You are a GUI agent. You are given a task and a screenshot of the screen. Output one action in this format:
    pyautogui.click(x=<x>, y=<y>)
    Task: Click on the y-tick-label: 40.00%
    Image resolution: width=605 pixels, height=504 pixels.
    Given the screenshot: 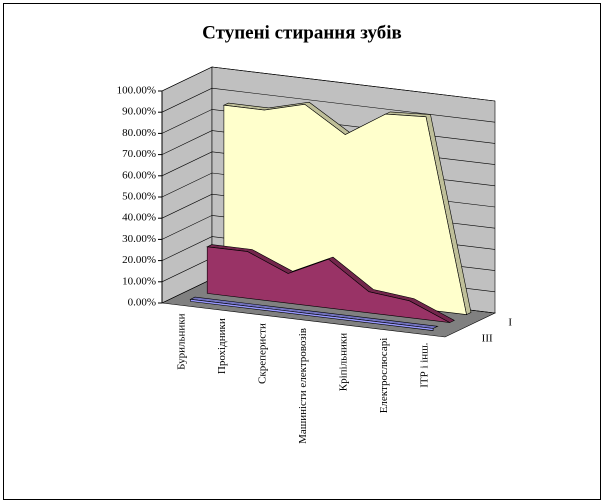 What is the action you would take?
    pyautogui.click(x=139, y=218)
    